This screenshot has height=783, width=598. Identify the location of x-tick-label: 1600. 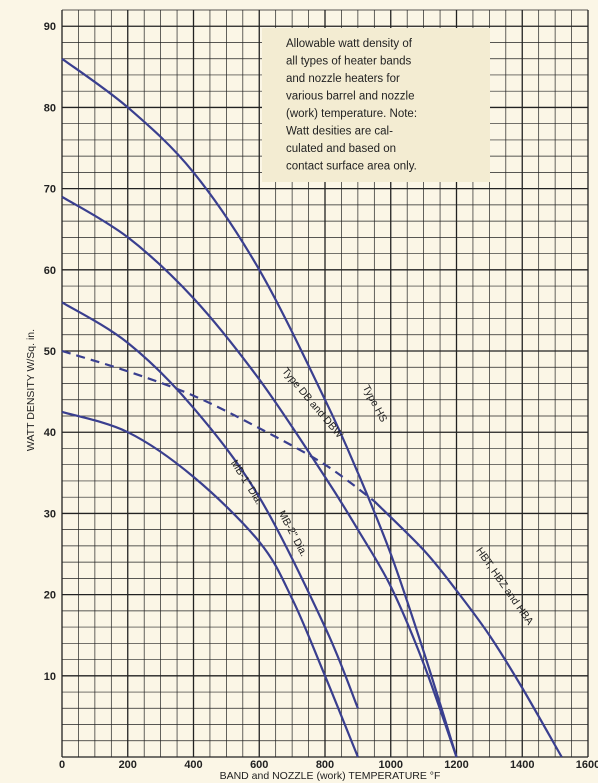
(587, 765).